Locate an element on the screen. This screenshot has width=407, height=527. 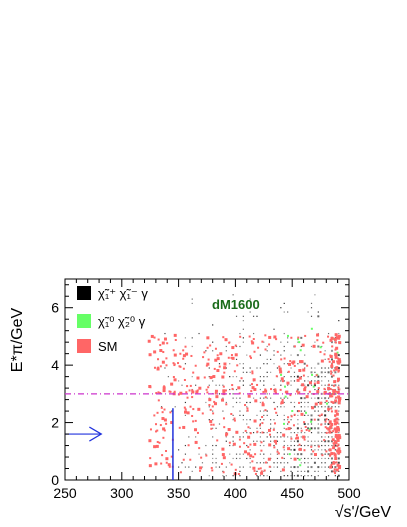
y-tick-label: 6 is located at coordinates (55, 308).